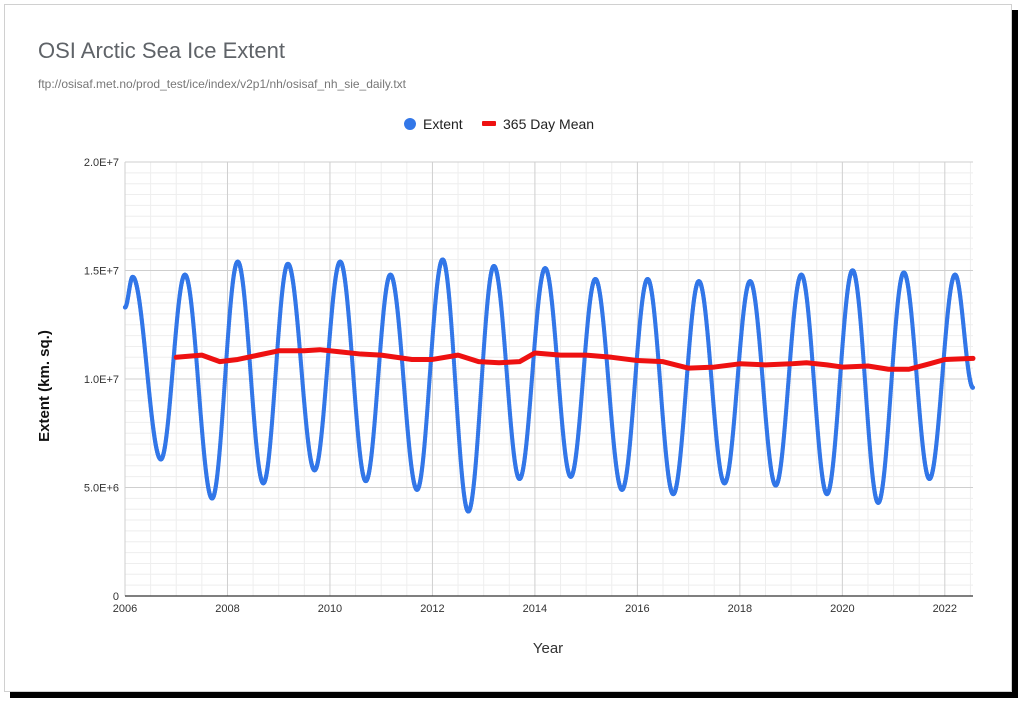 The width and height of the screenshot is (1024, 709). What do you see at coordinates (740, 609) in the screenshot?
I see `x-tick-label: 2018` at bounding box center [740, 609].